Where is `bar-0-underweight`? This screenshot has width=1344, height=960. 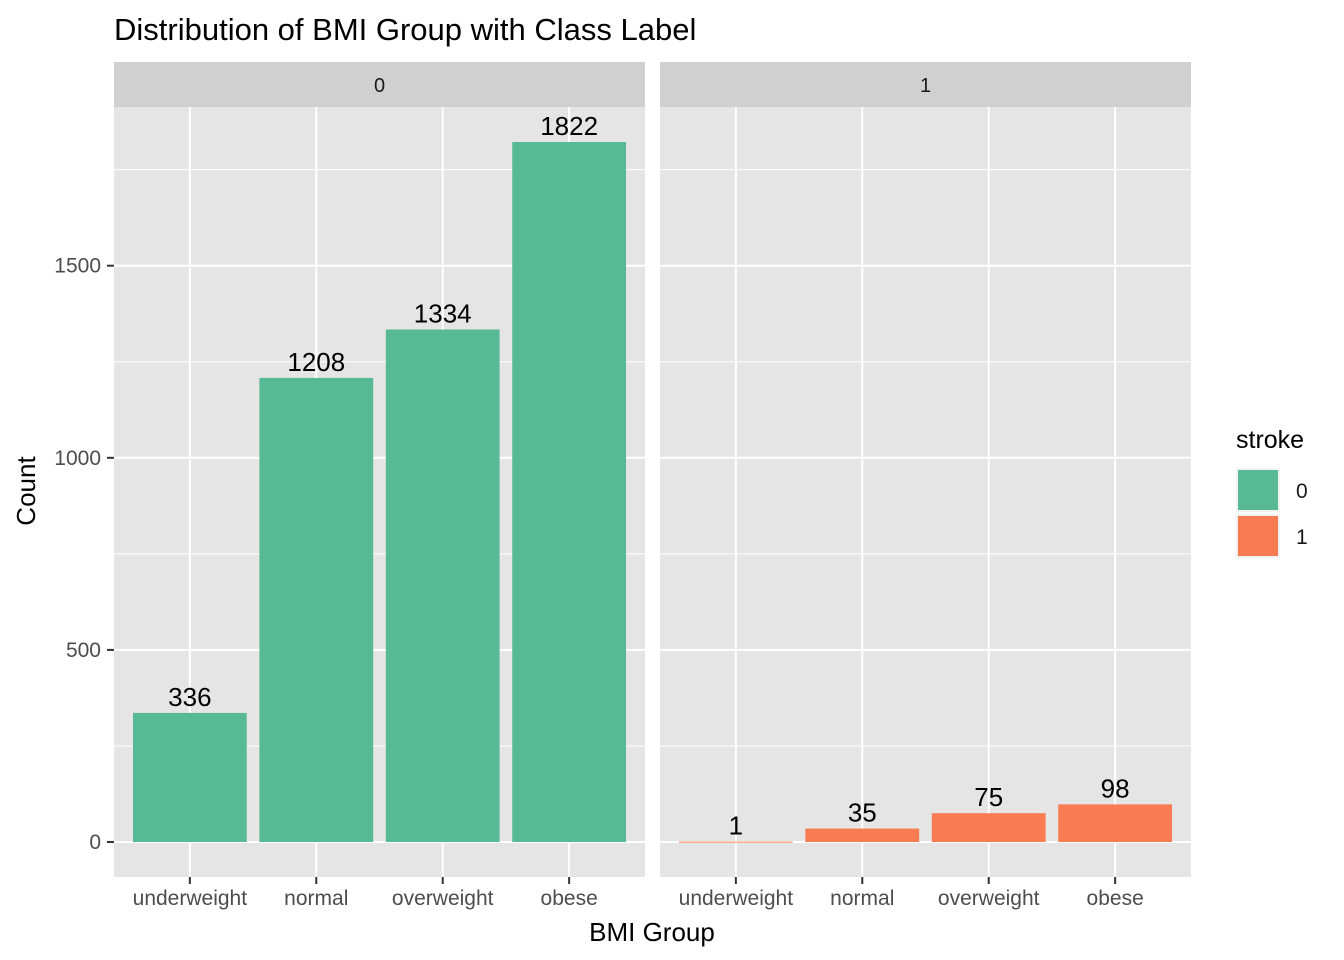 bar-0-underweight is located at coordinates (189, 777).